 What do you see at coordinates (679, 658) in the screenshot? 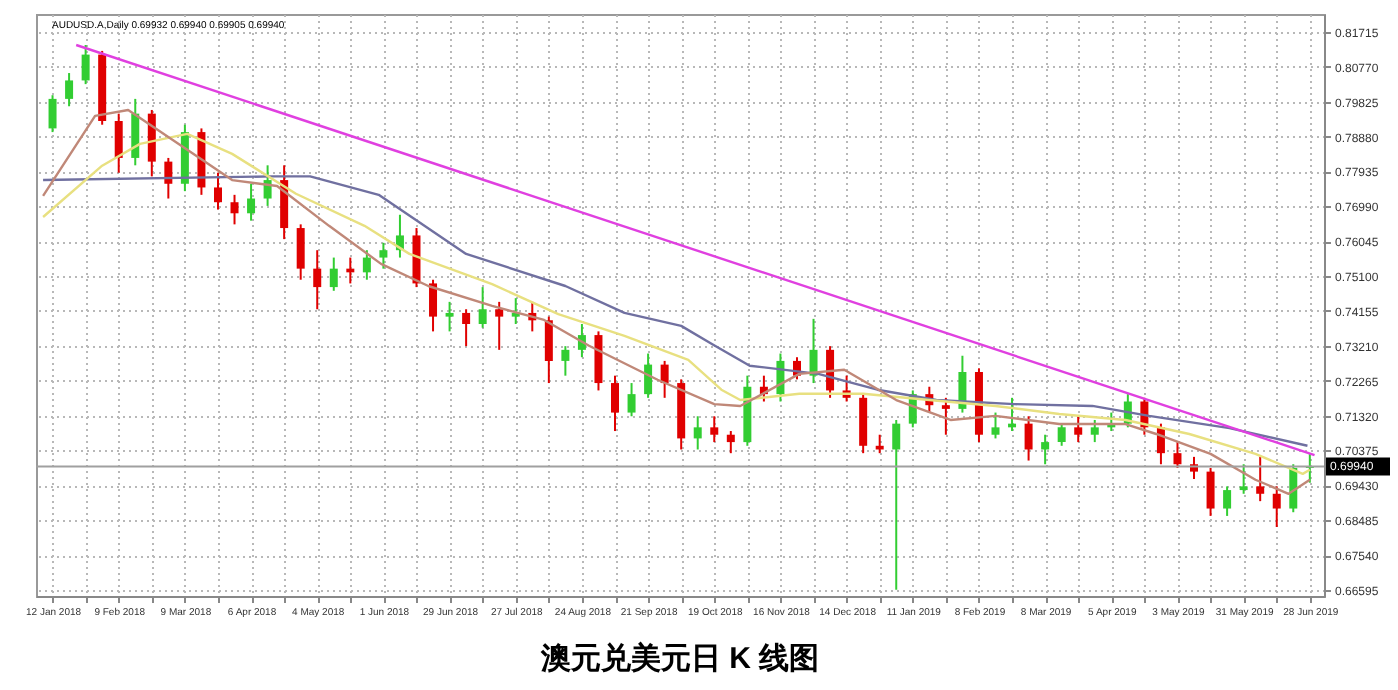
I see `text: 澳元兑美元日 K 线图` at bounding box center [679, 658].